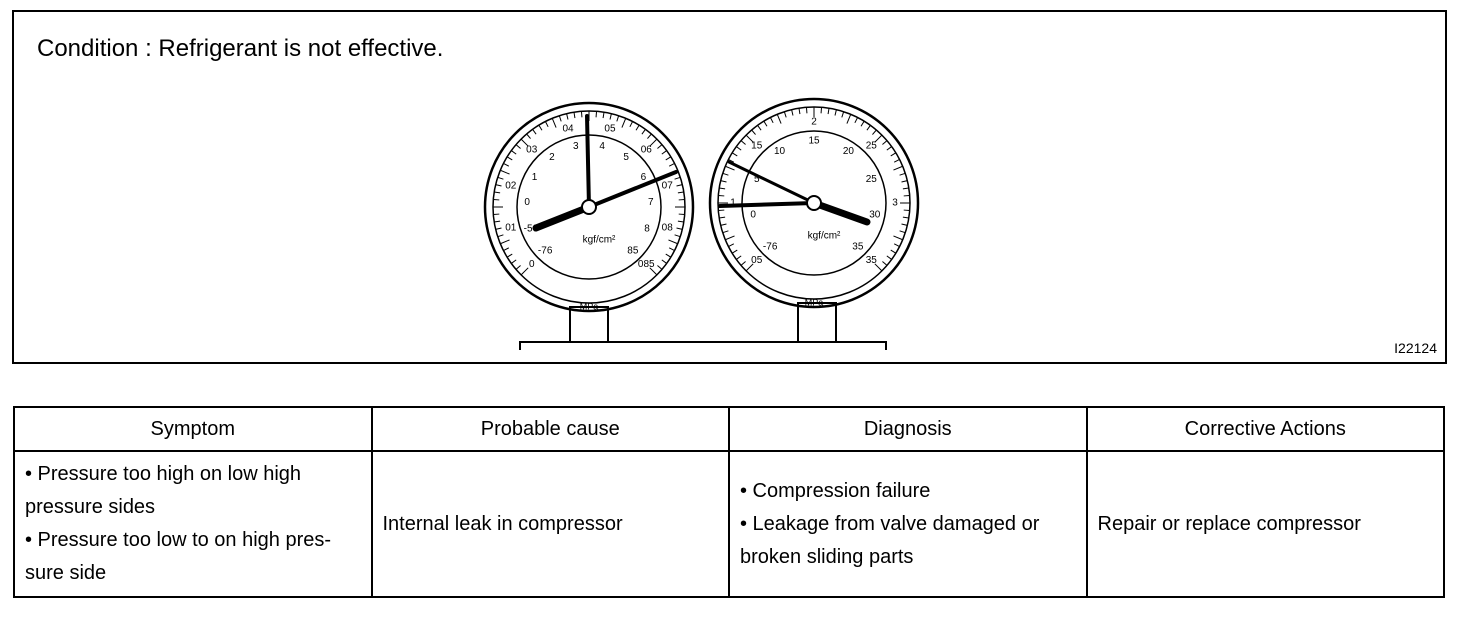 Image resolution: width=1472 pixels, height=628 pixels. Describe the element at coordinates (835, 490) in the screenshot. I see `diagnosis: • Compression failure` at that location.